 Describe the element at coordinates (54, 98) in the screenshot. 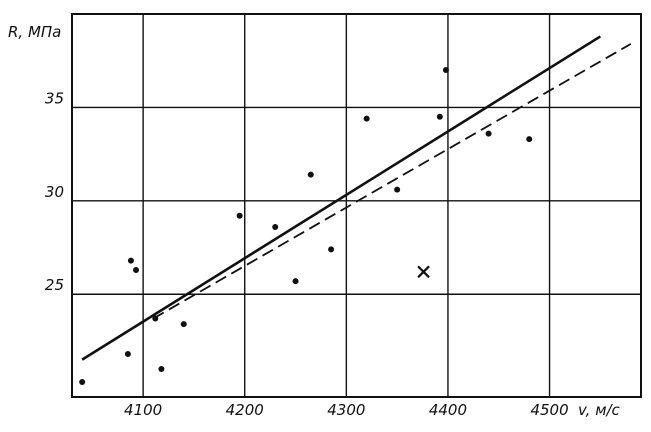

I see `y-tick-label: 35` at that location.